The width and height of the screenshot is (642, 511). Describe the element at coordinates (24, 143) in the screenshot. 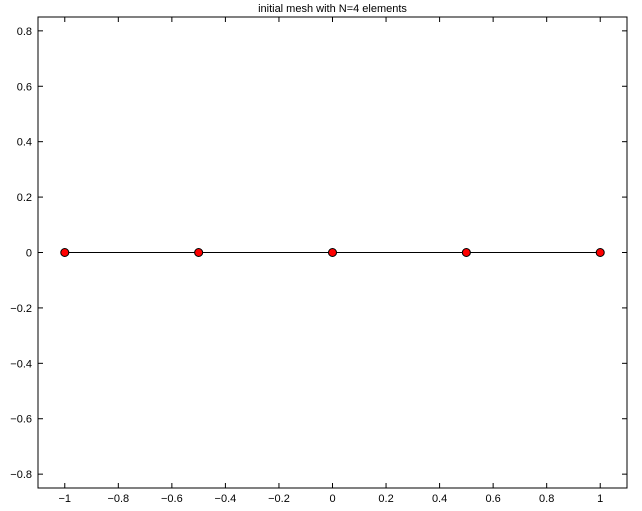

I see `y-tick-label: 0.4` at that location.